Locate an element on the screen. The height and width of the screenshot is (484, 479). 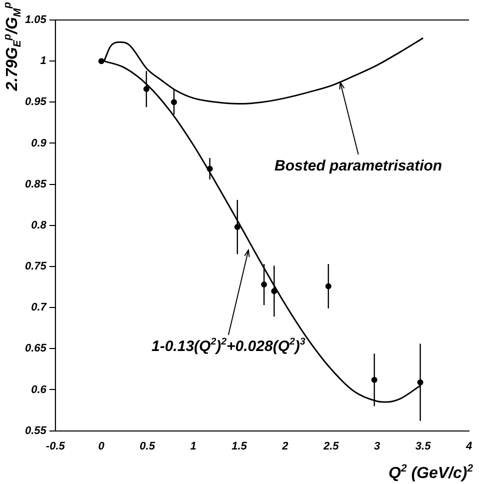
y-tick-label: 0.85 is located at coordinates (36, 184).